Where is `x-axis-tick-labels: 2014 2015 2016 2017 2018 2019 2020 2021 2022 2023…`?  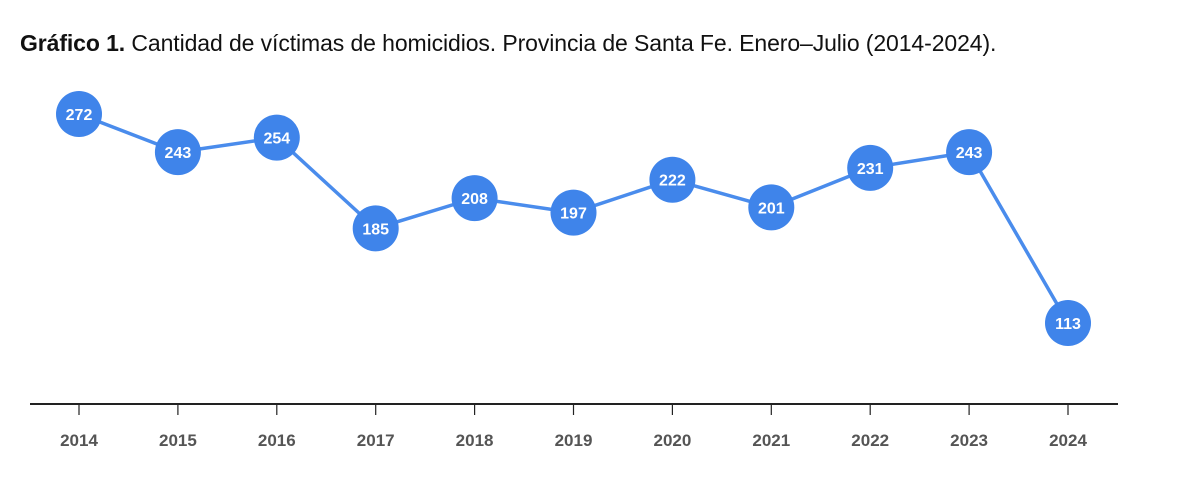 x-axis-tick-labels: 2014 2015 2016 2017 2018 2019 2020 2021 2022 2023… is located at coordinates (573, 440).